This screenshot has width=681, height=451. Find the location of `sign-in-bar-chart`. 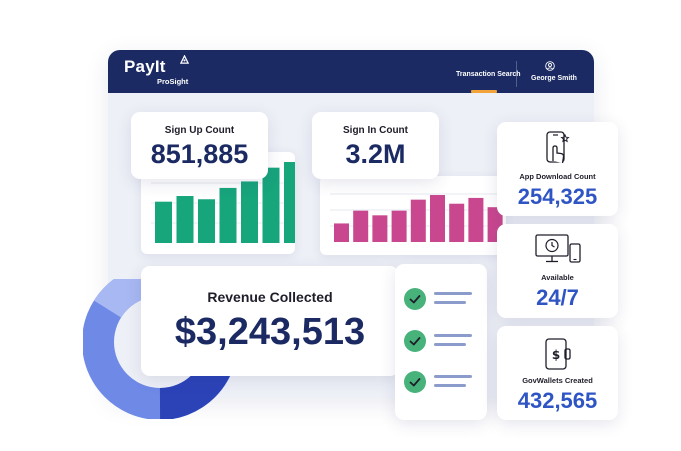

sign-in-bar-chart is located at coordinates (413, 215).